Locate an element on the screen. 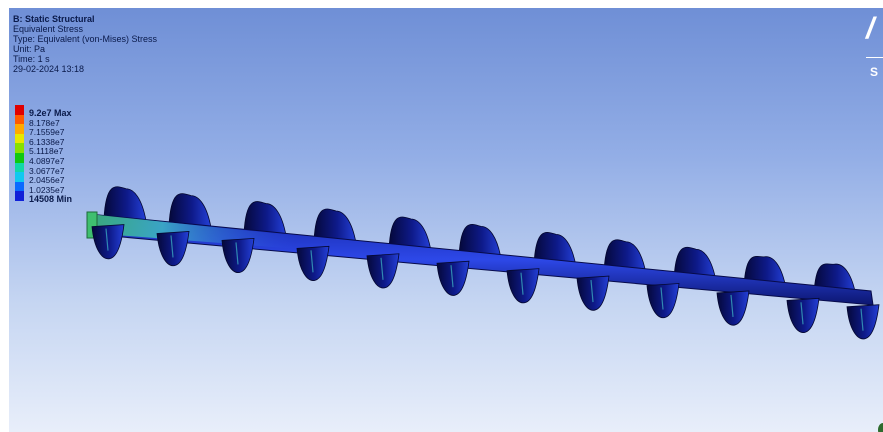 The height and width of the screenshot is (432, 883). legend-value: 6.1338e7 is located at coordinates (47, 141).